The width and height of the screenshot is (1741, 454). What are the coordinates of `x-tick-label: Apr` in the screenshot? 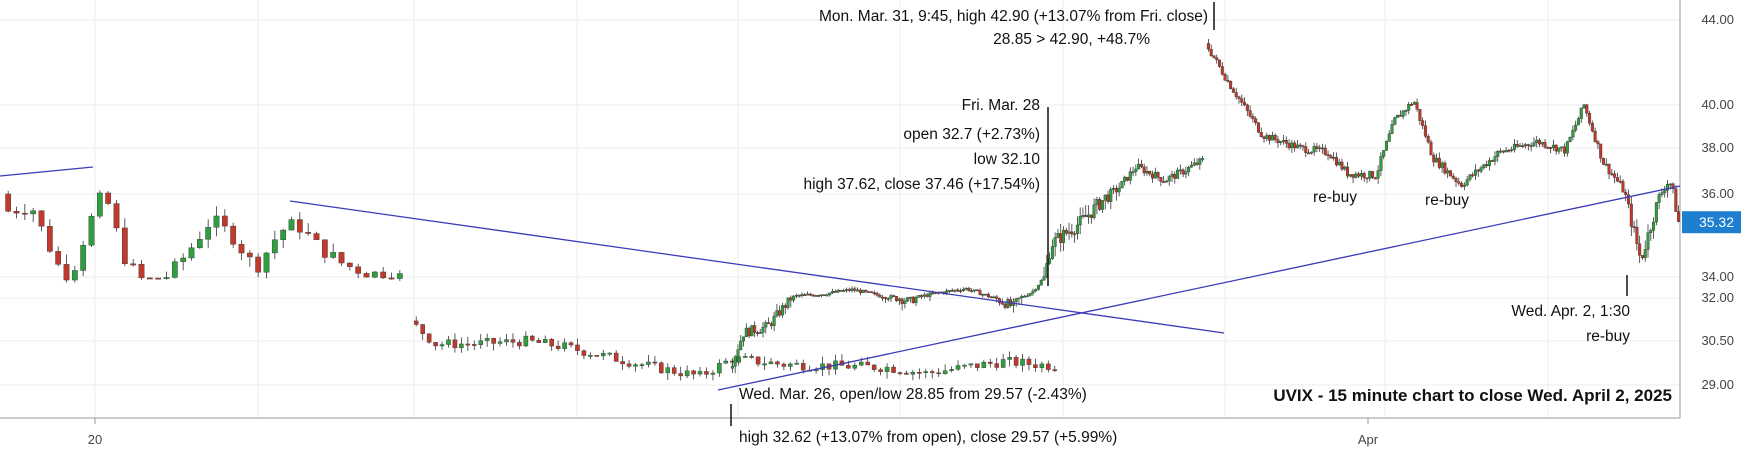 It's located at (1368, 439).